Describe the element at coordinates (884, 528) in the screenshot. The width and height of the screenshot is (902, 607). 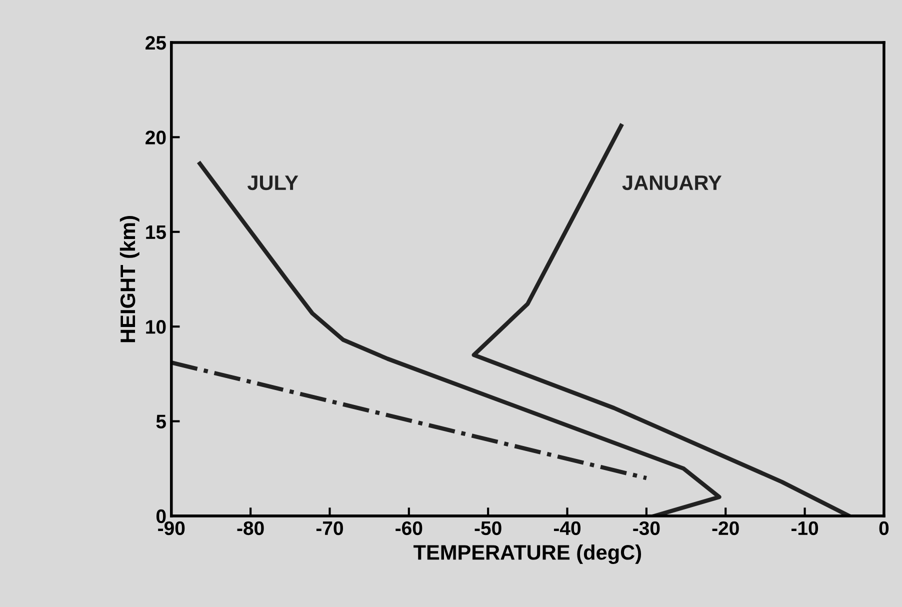
I see `x-tick-label: 0` at that location.